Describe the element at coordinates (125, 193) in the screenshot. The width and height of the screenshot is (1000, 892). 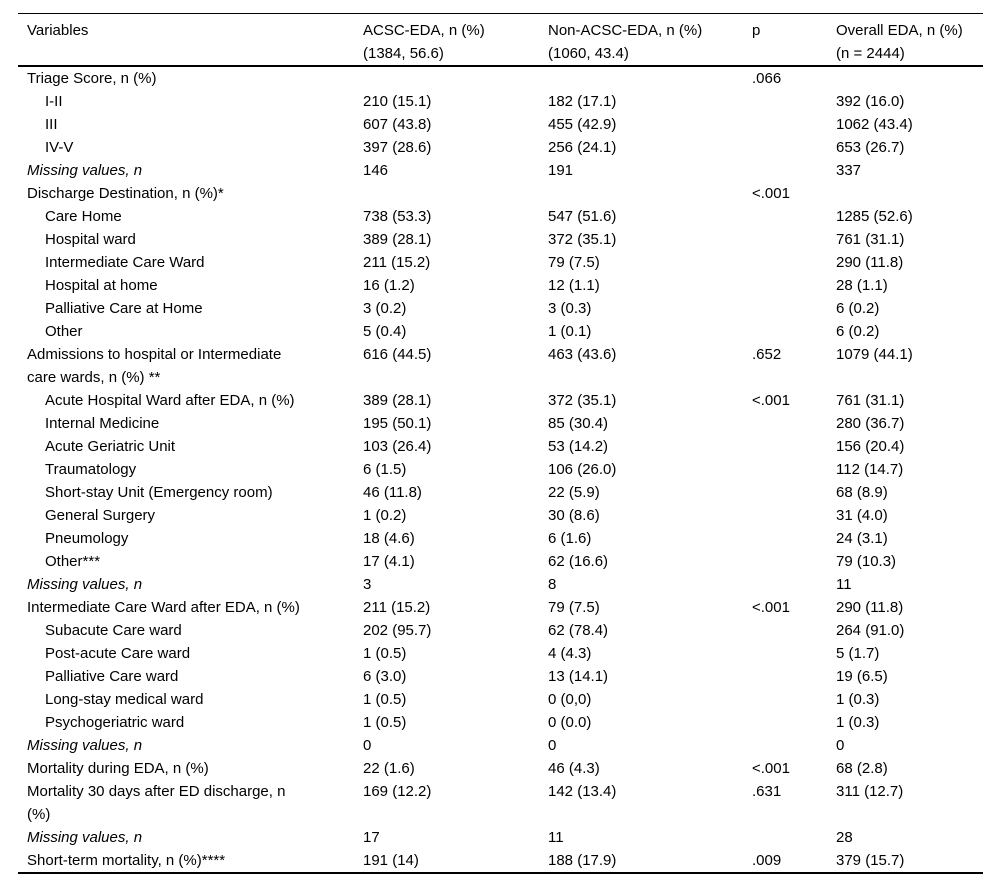
I see `cell-variable-label: Discharge Destination, n (%)*` at that location.